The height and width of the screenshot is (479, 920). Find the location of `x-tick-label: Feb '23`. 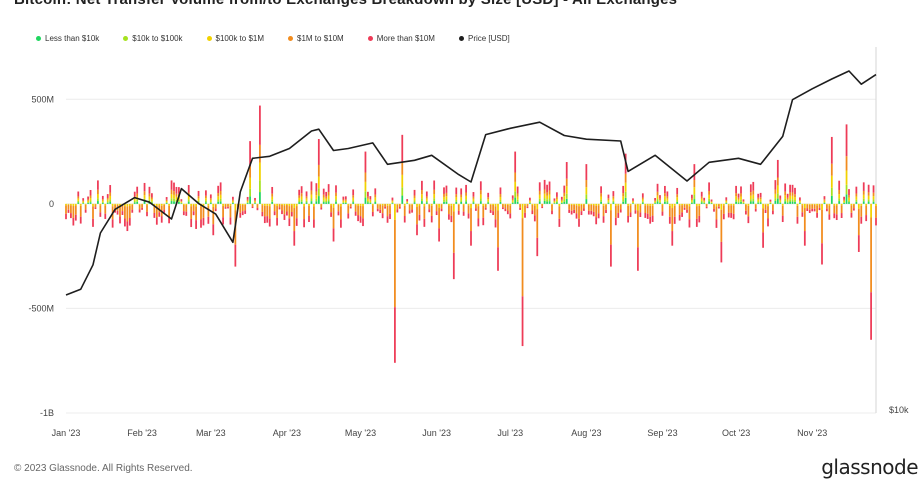

x-tick-label: Feb '23 is located at coordinates (142, 433).